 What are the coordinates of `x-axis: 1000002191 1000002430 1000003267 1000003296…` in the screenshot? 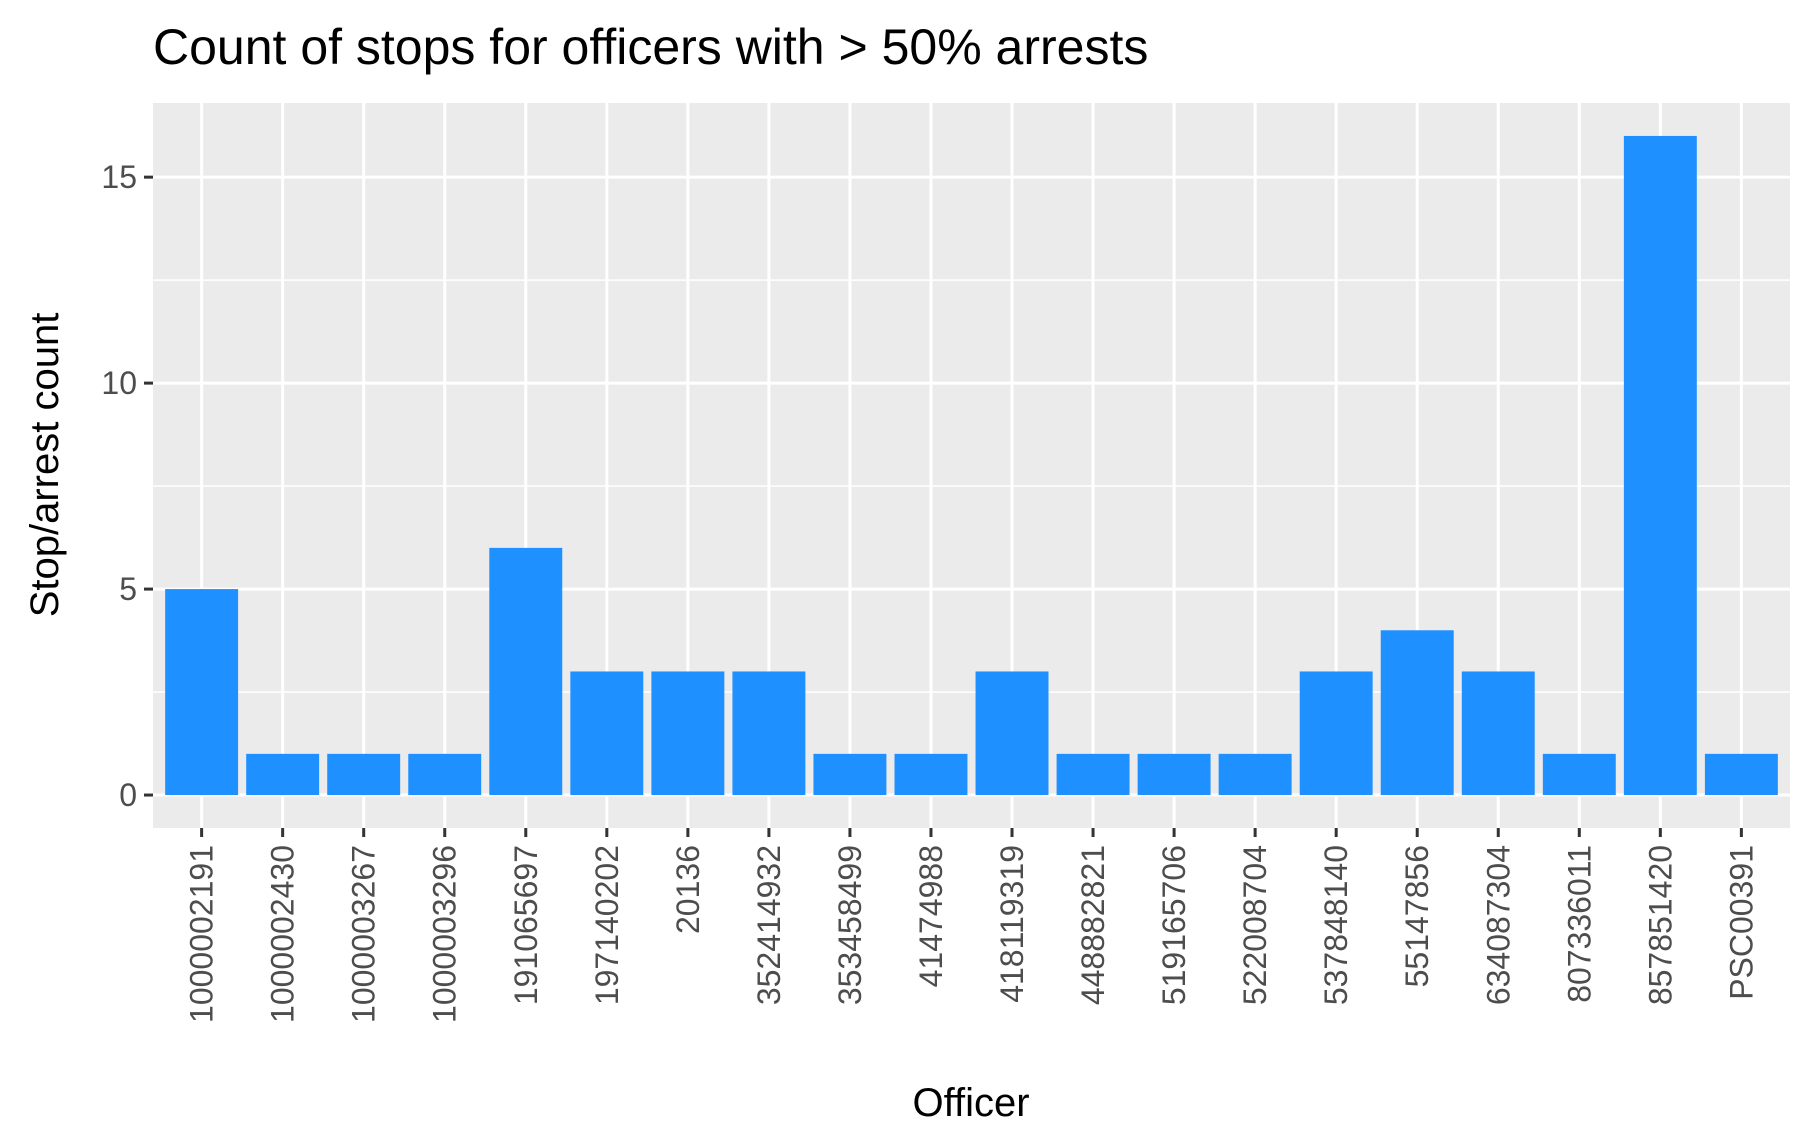 It's located at (971, 925).